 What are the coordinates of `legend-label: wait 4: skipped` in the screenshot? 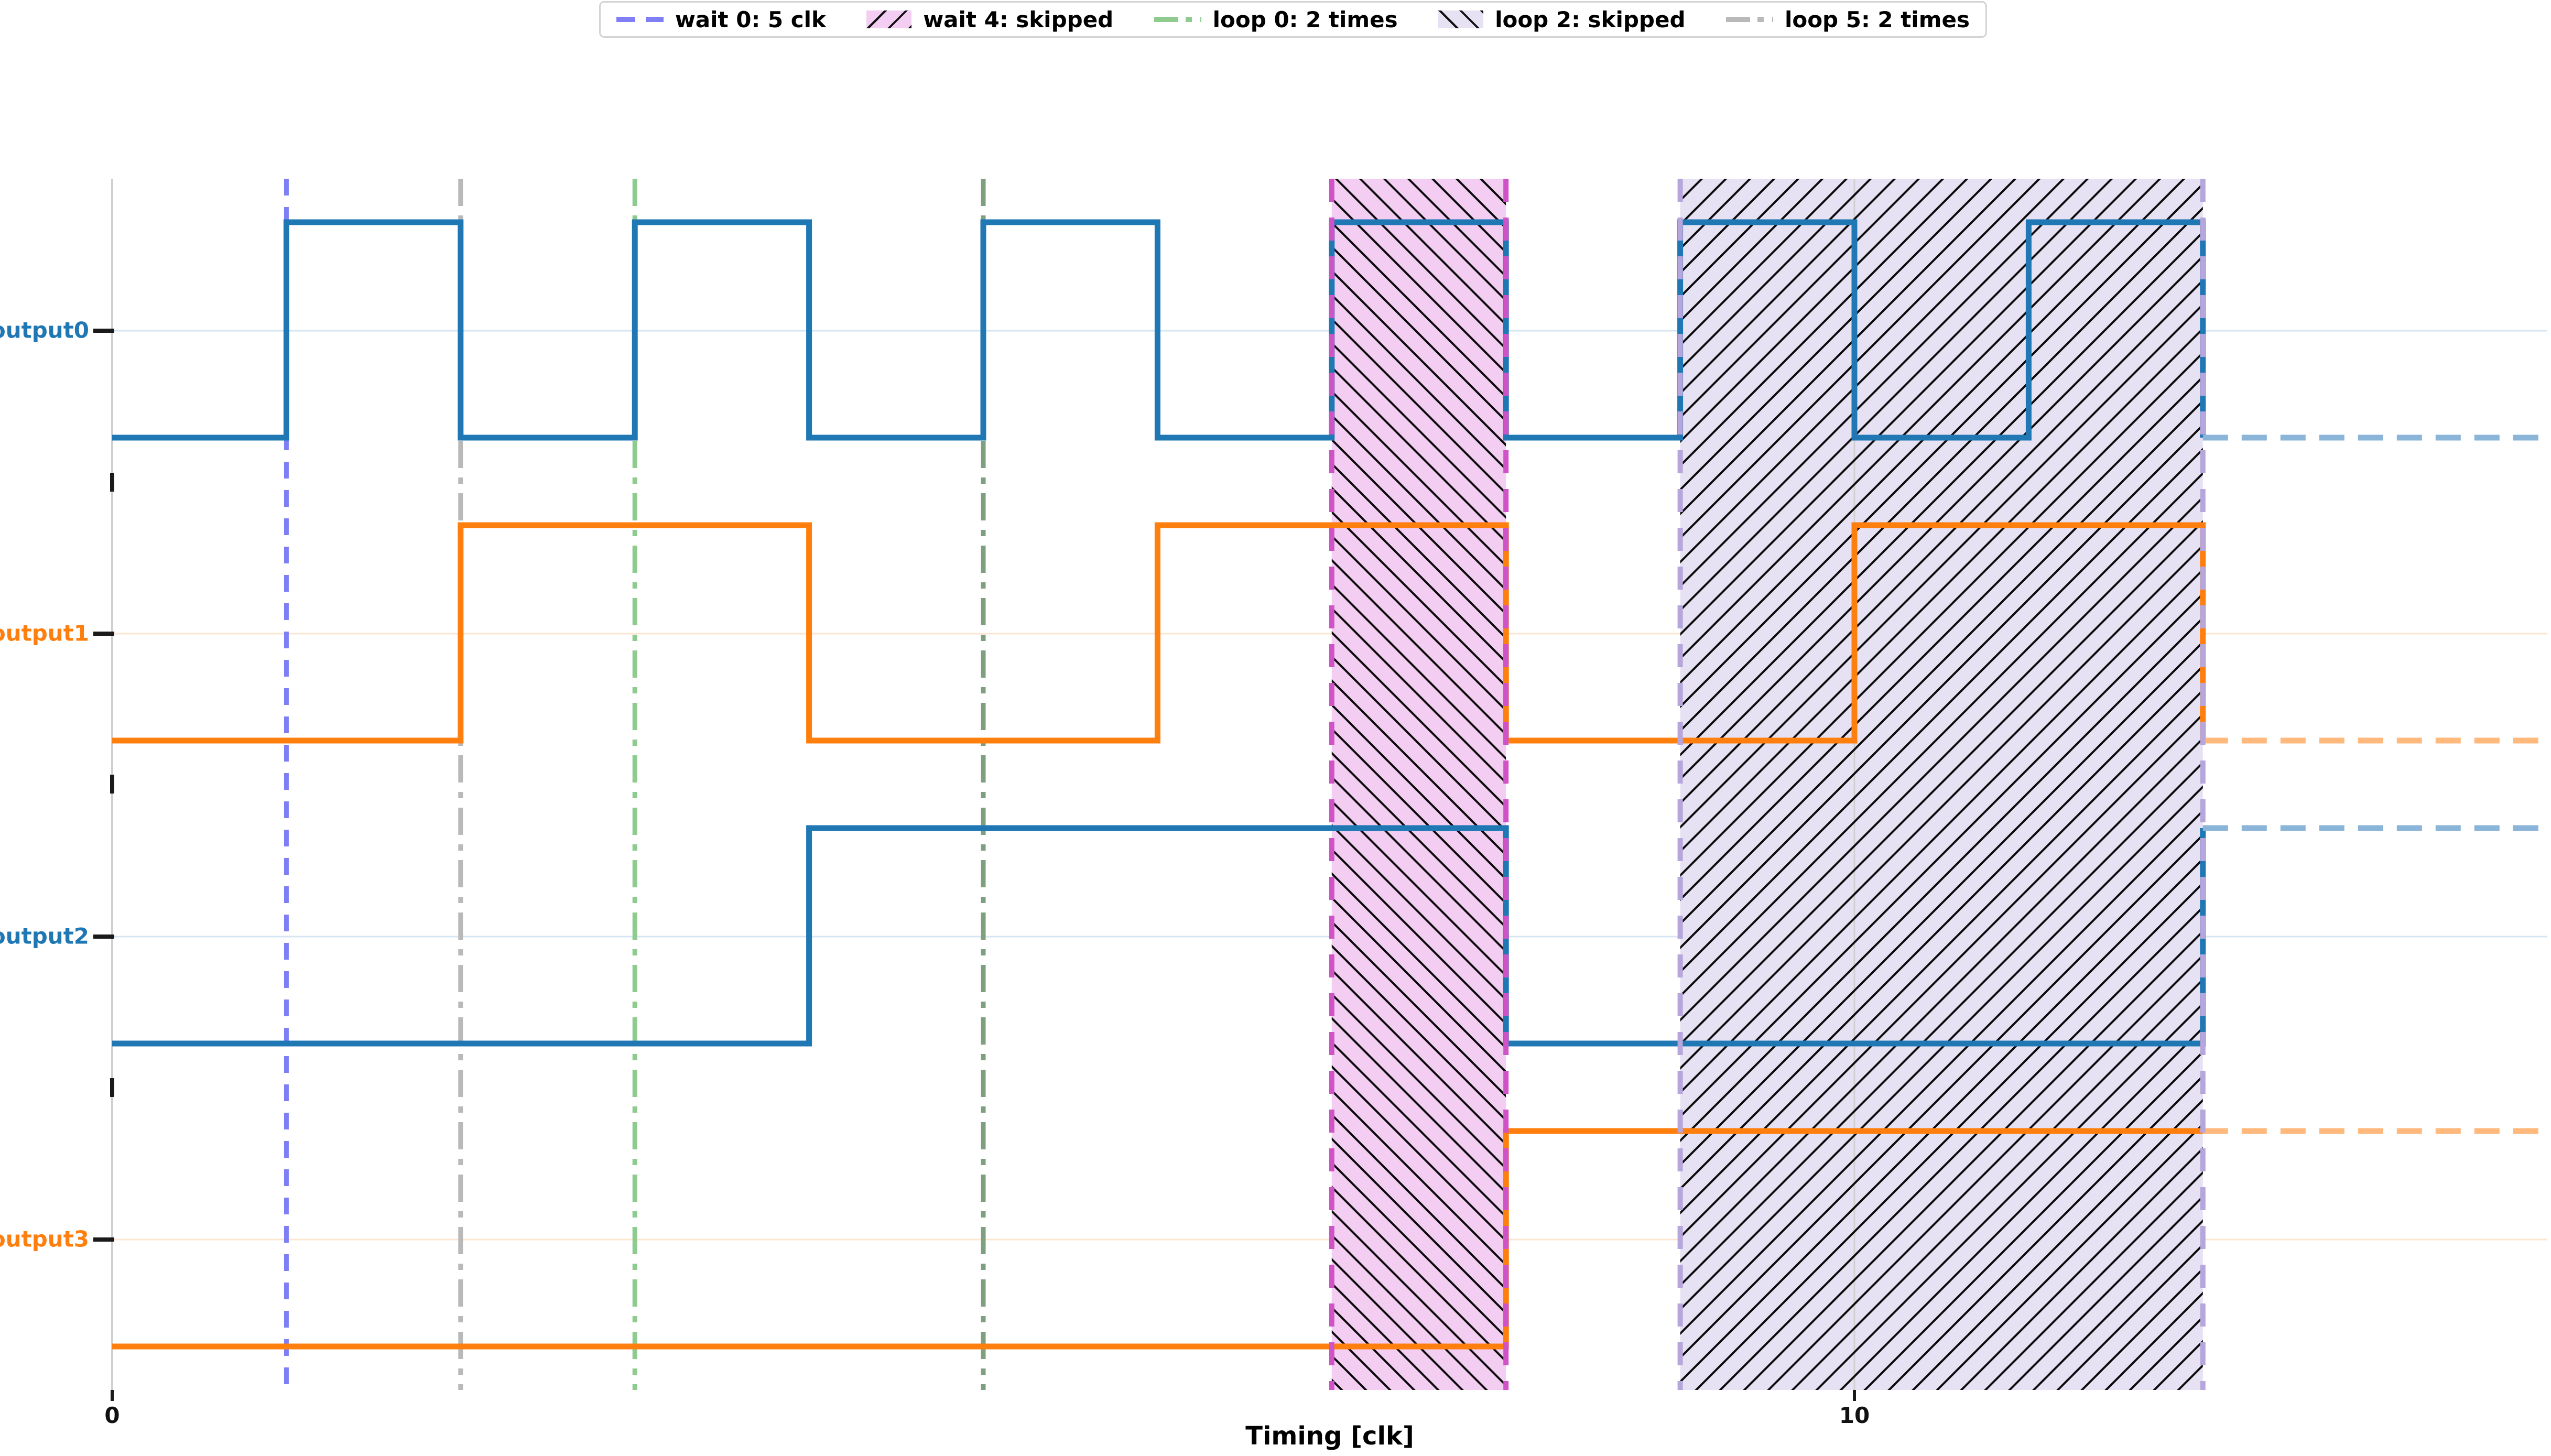 It's located at (1019, 19).